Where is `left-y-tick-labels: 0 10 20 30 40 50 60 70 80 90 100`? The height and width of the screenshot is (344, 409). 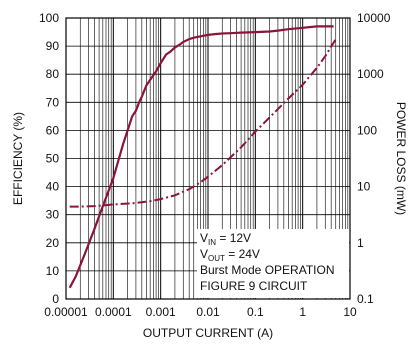 left-y-tick-labels: 0 10 20 30 40 50 60 70 80 90 100 is located at coordinates (49, 158).